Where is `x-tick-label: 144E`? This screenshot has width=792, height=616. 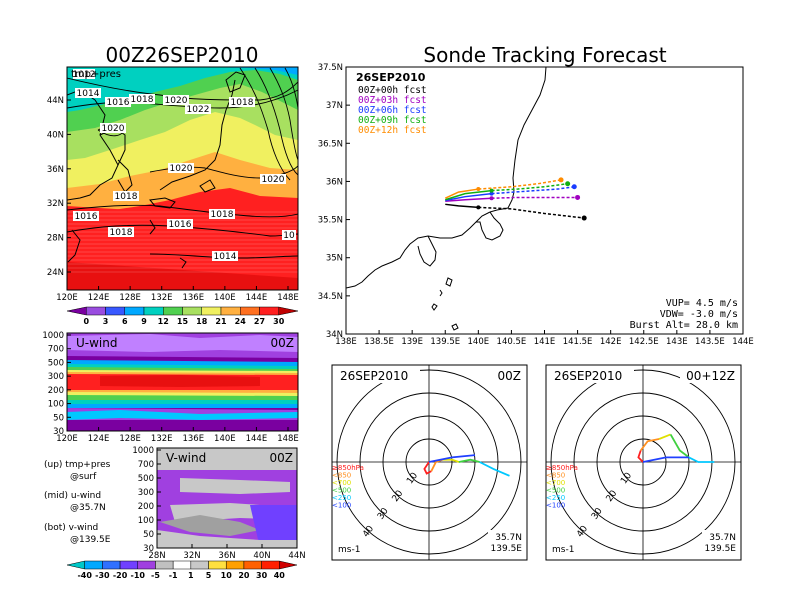
x-tick-label: 144E is located at coordinates (257, 439).